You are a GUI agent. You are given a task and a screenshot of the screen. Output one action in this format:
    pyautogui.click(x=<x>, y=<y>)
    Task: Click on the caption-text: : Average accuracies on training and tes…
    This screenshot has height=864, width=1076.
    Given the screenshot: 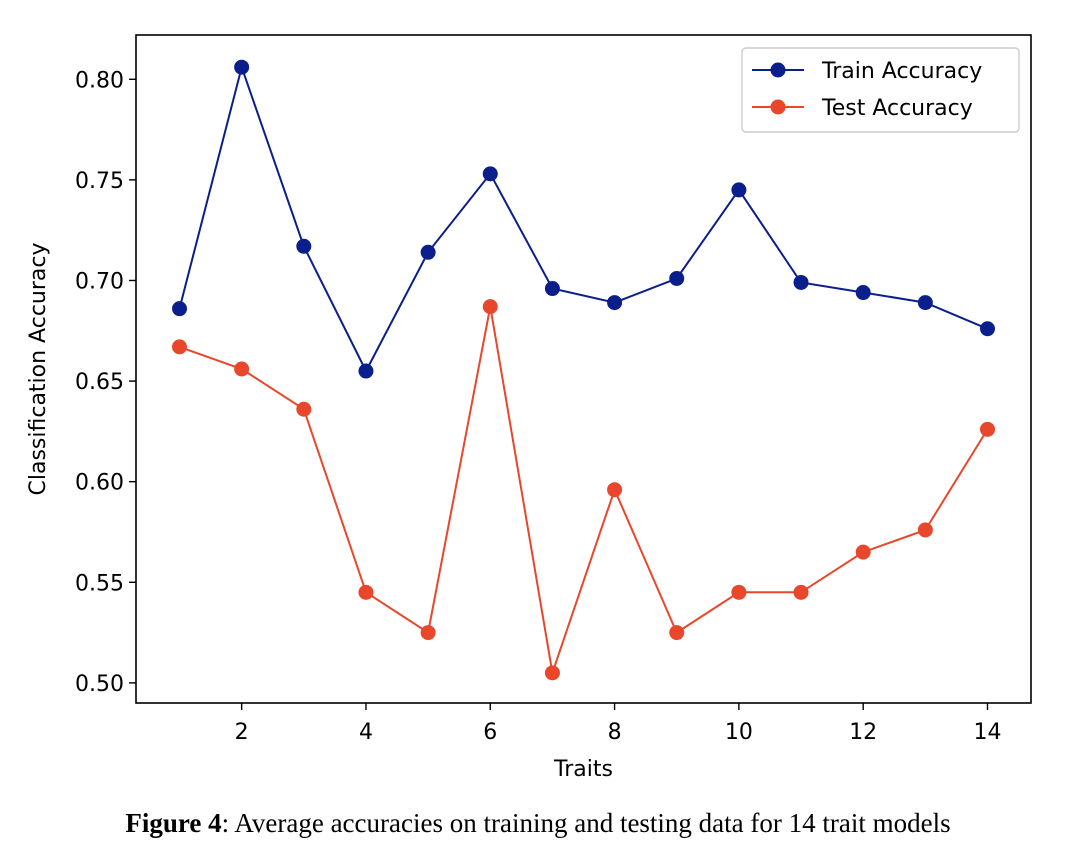 What is the action you would take?
    pyautogui.click(x=586, y=823)
    